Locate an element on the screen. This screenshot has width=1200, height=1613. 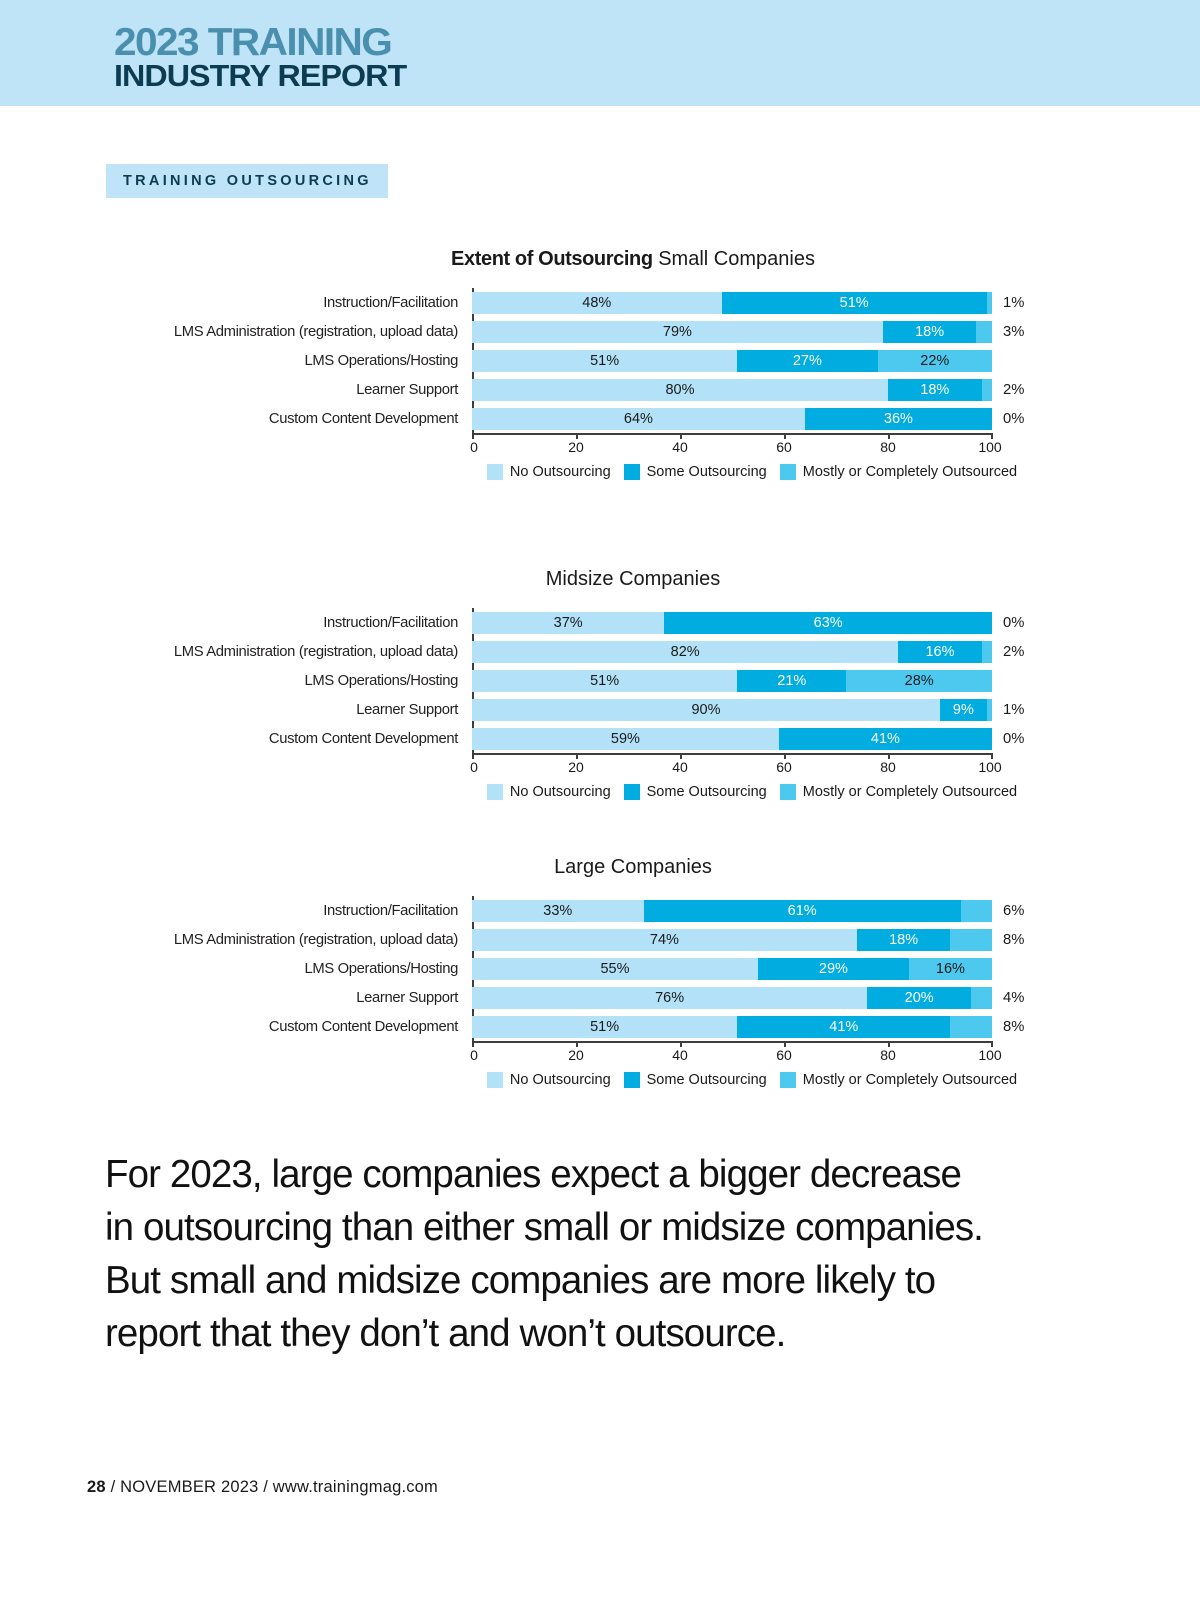
table-row: LMS Operations/Hosting 55% 29% 16% is located at coordinates (600, 968).